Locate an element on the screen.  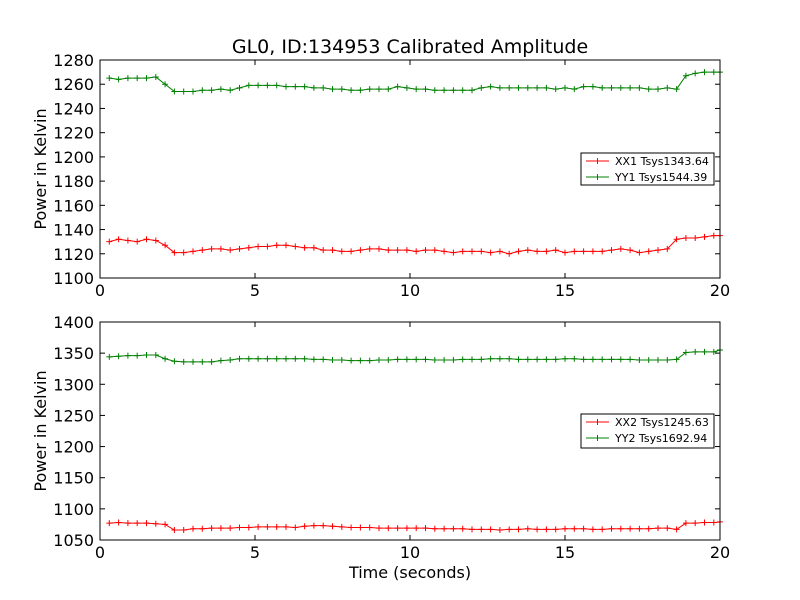
legend-entry: XX1 Tsys1343.64 is located at coordinates (647, 161).